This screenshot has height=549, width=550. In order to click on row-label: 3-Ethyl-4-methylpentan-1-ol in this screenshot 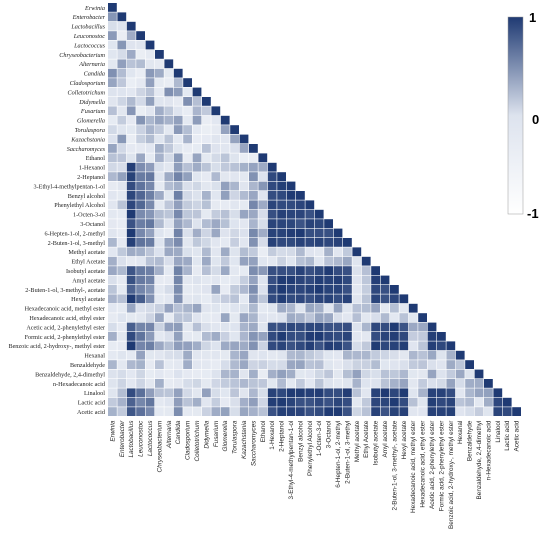, I will do `click(70, 186)`.